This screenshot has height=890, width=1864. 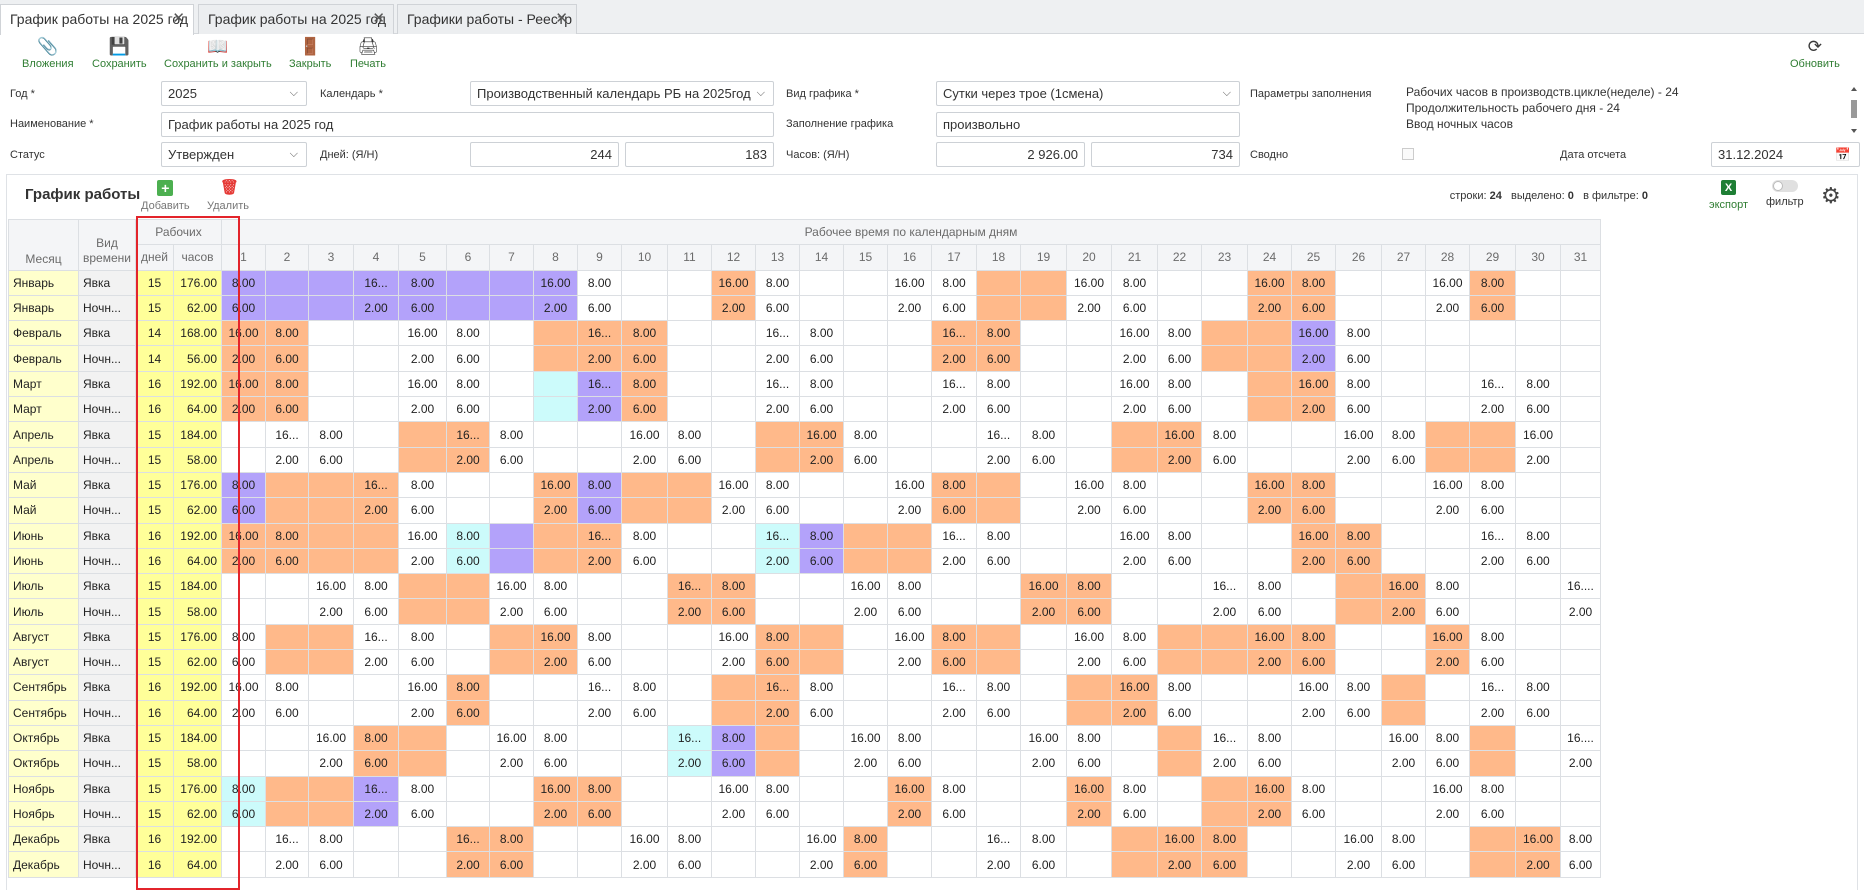 What do you see at coordinates (197, 586) in the screenshot?
I see `cell-hours: 184.00` at bounding box center [197, 586].